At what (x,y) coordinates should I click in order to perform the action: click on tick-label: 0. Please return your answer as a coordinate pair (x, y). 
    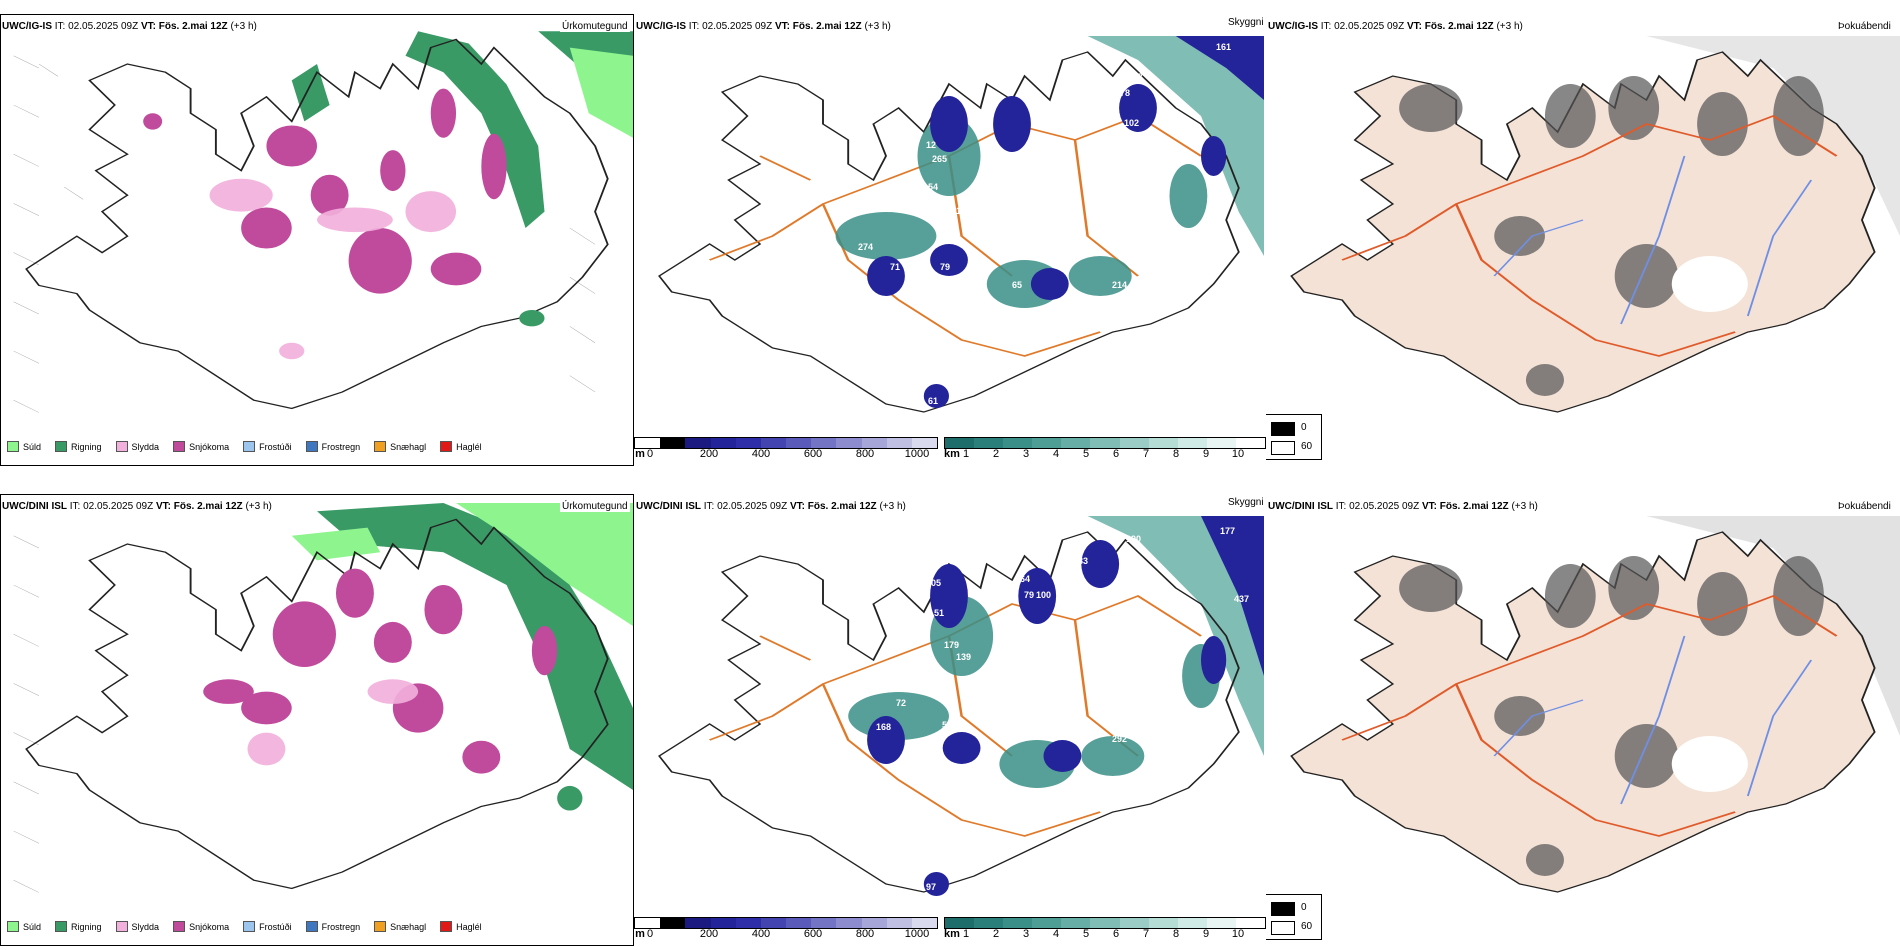
    Looking at the image, I should click on (650, 934).